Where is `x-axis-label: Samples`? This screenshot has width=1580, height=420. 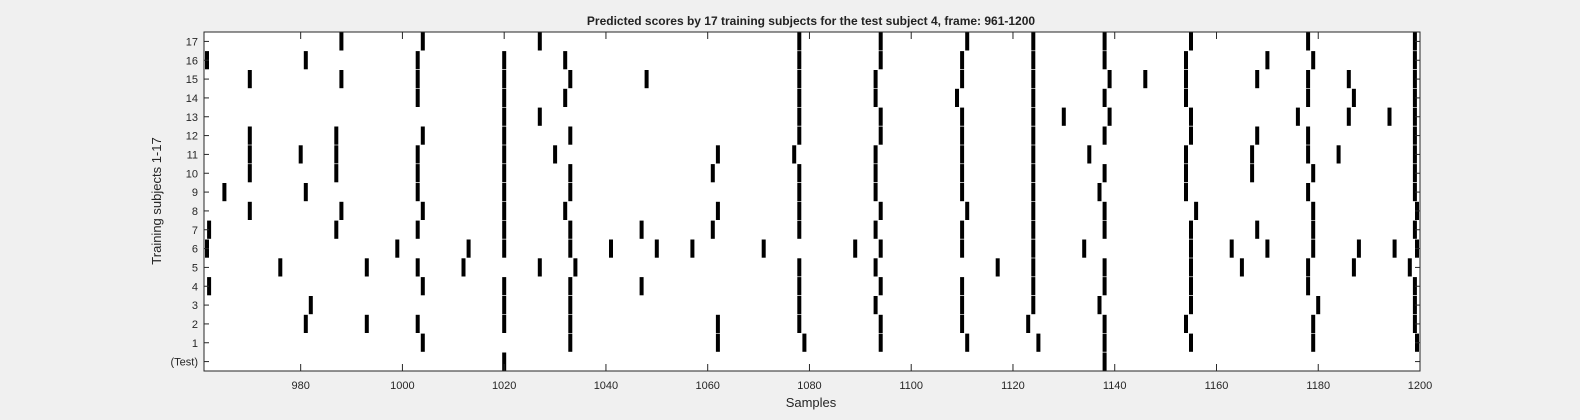
x-axis-label: Samples is located at coordinates (811, 402).